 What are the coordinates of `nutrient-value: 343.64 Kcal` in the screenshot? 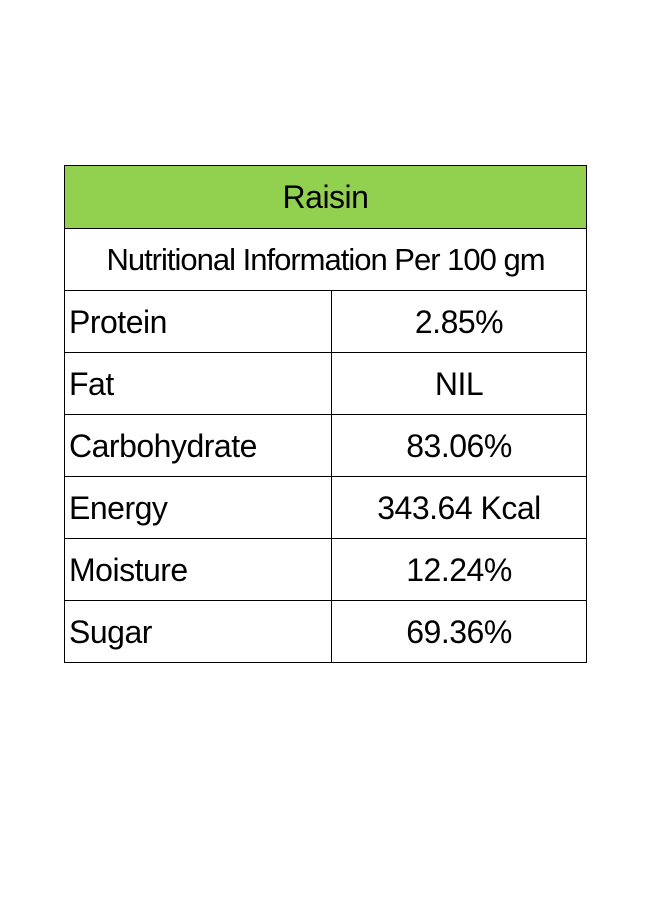 It's located at (459, 507).